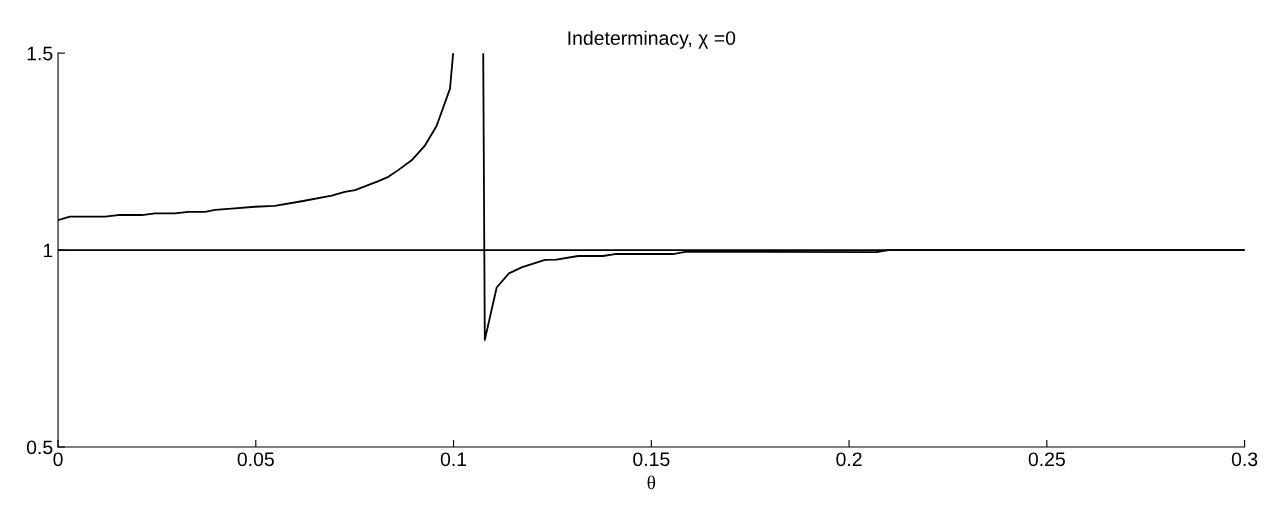 The height and width of the screenshot is (516, 1270). I want to click on x-tick-label: 0.25, so click(1046, 459).